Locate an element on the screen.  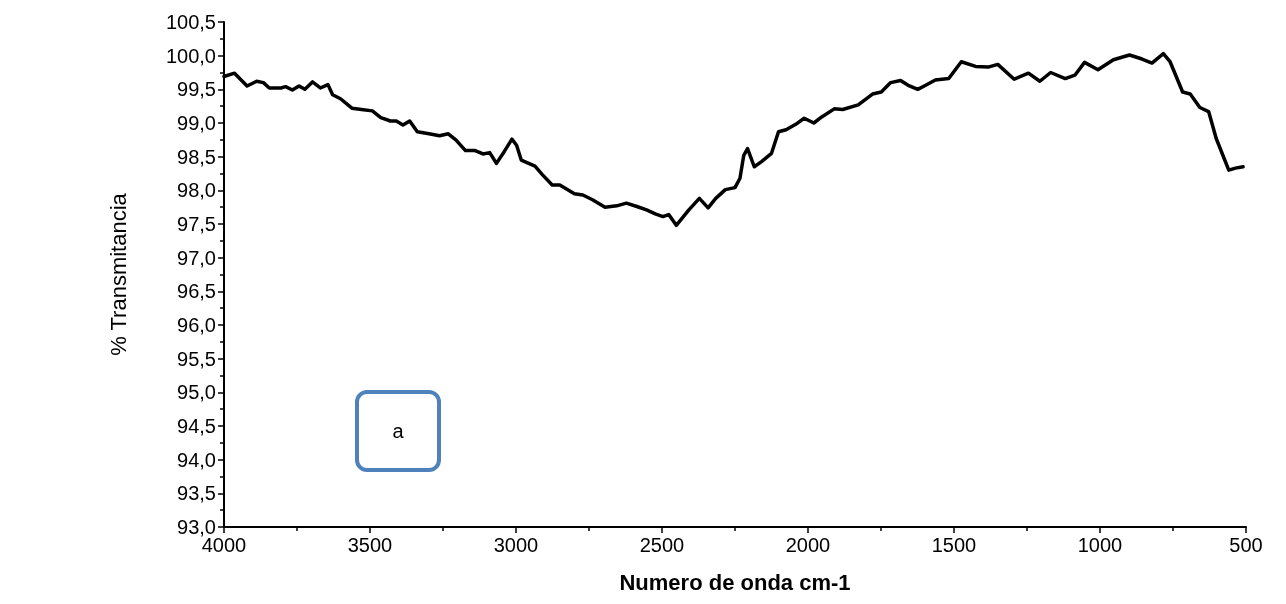
x-tick-label: 500 is located at coordinates (1246, 545).